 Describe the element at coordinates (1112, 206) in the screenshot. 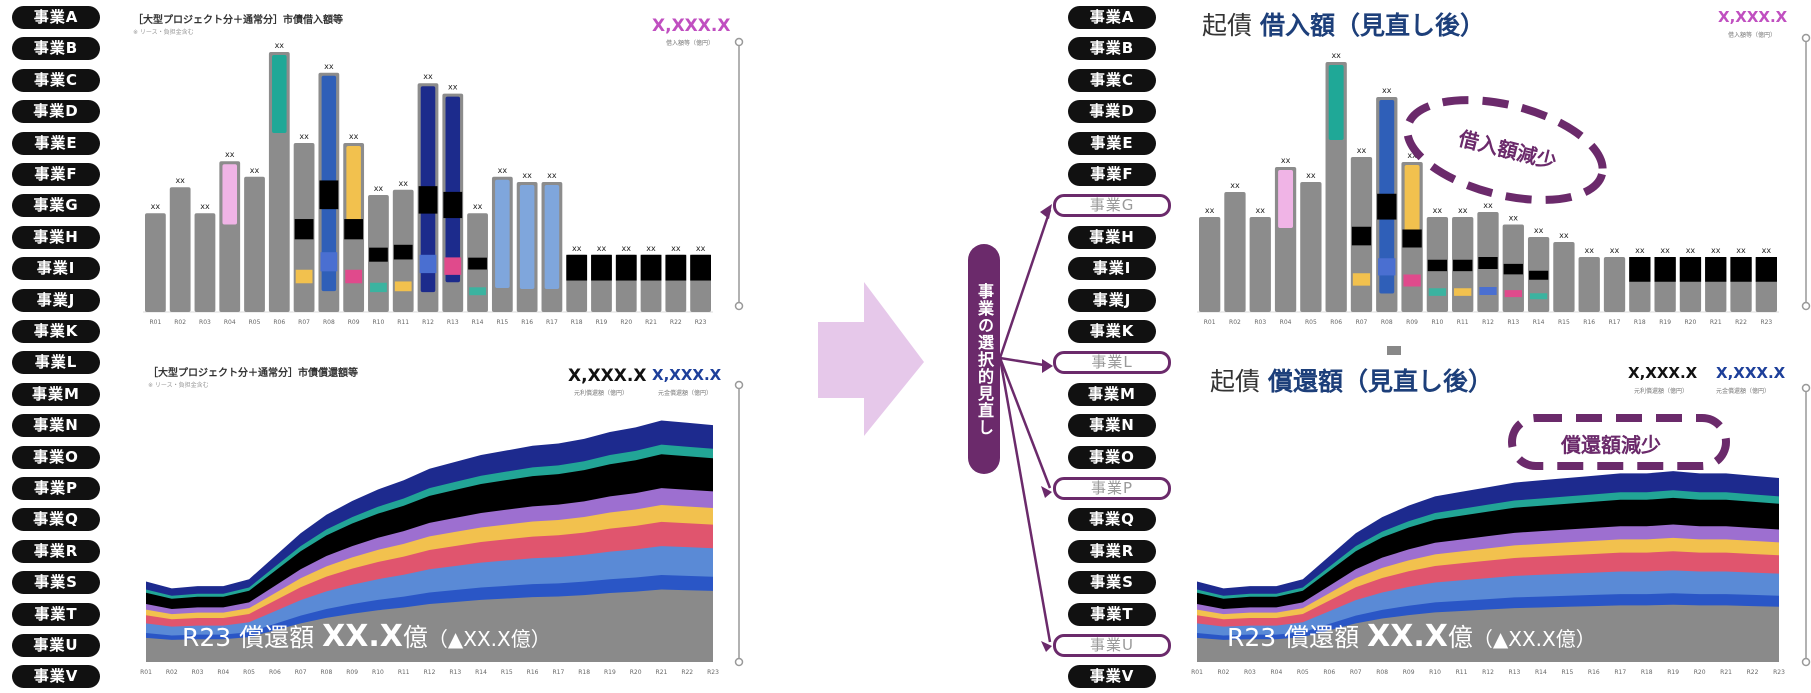

I see `right-pill-excluded: 事業G` at that location.